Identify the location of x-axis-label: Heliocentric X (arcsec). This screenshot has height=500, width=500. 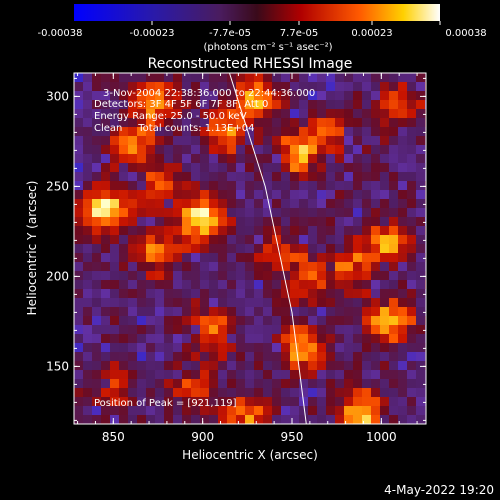
(250, 455).